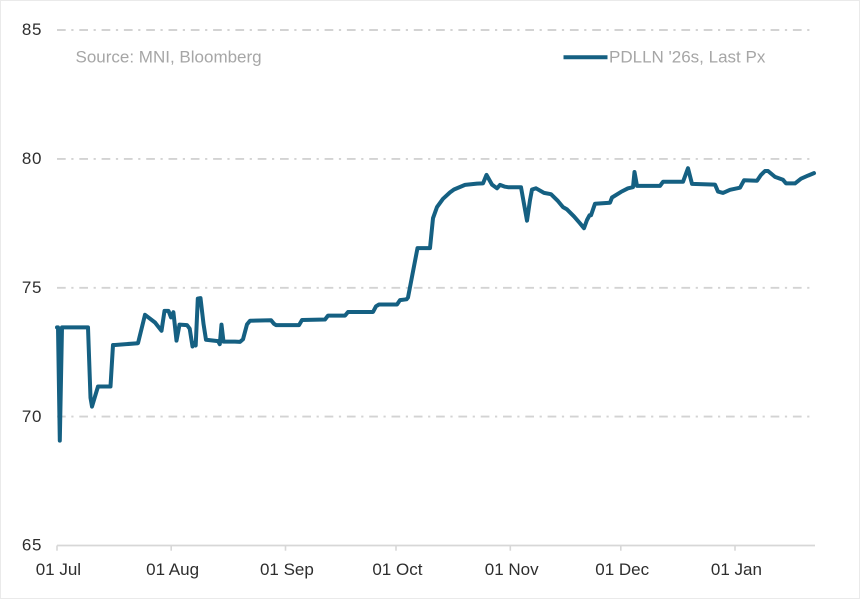 The width and height of the screenshot is (861, 600). Describe the element at coordinates (169, 56) in the screenshot. I see `svg-text: Source: MNI, Bloomberg` at that location.